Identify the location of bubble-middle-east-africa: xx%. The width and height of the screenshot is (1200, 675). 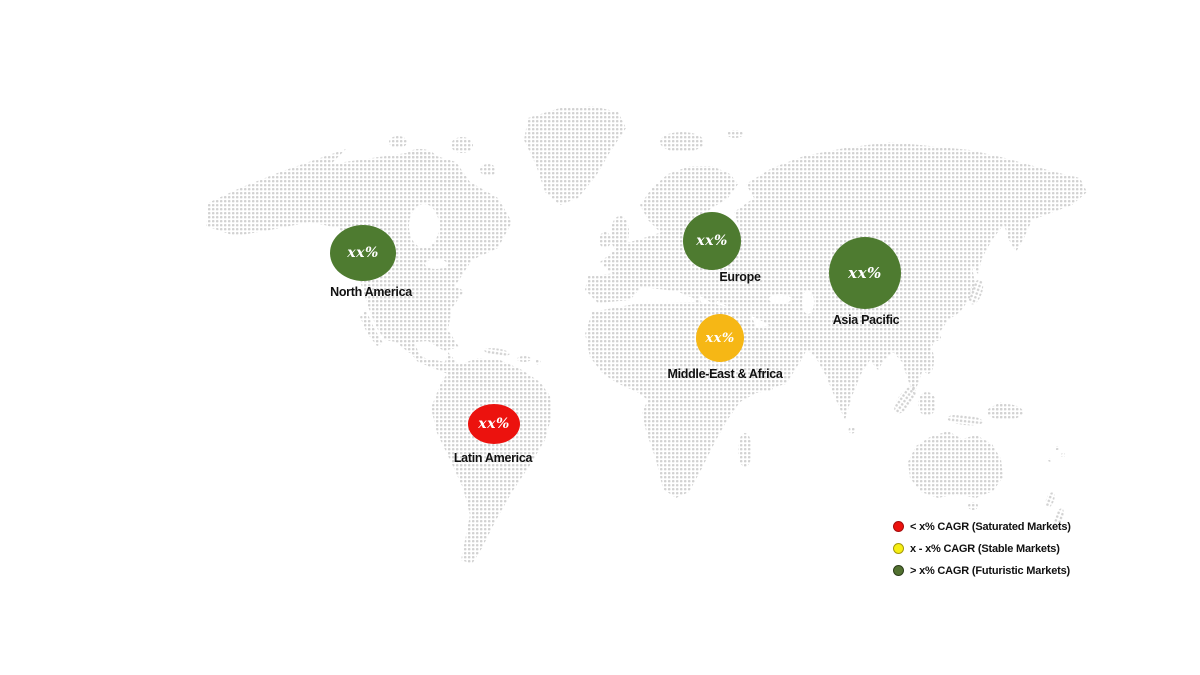
(720, 338).